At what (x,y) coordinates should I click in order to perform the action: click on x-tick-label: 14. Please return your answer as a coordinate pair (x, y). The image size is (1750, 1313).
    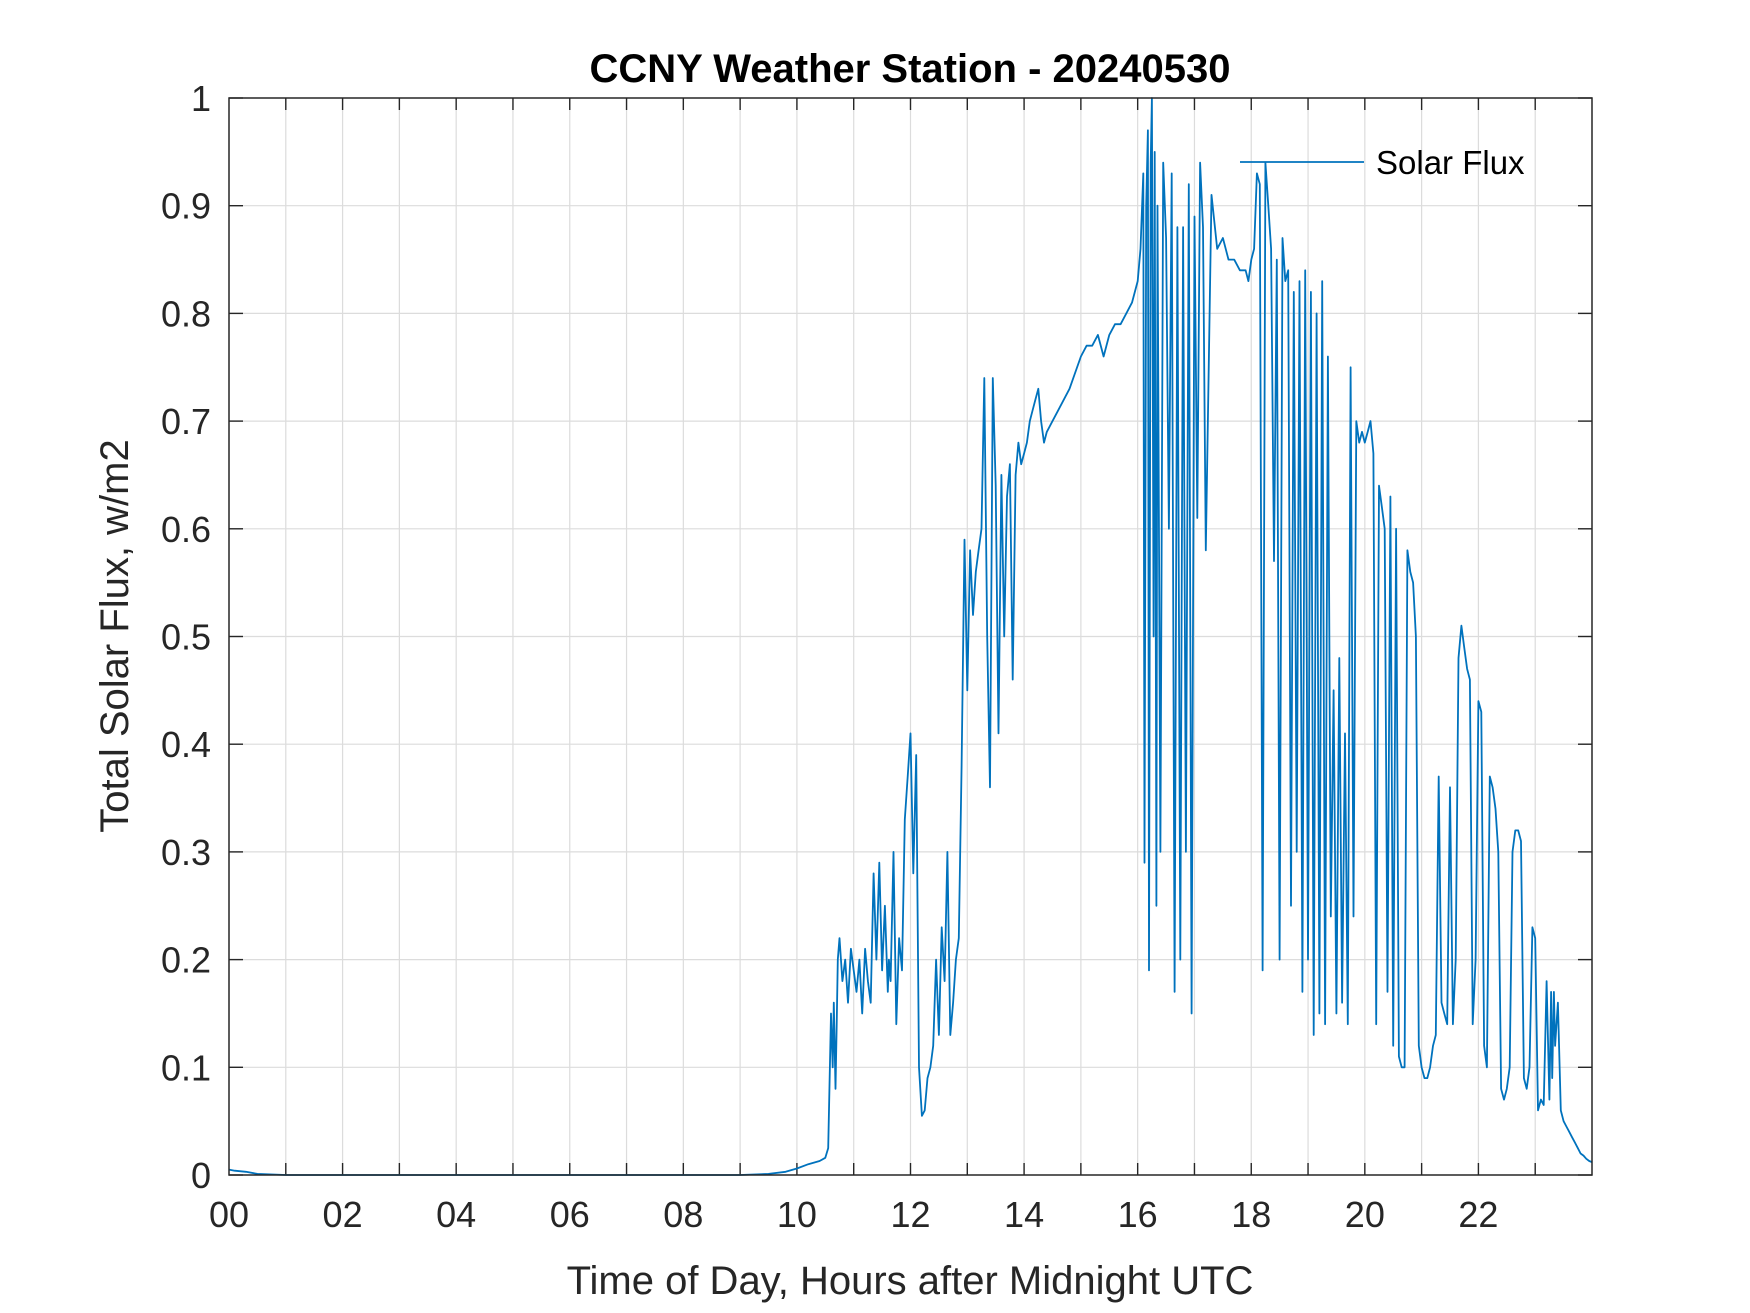
    Looking at the image, I should click on (1024, 1214).